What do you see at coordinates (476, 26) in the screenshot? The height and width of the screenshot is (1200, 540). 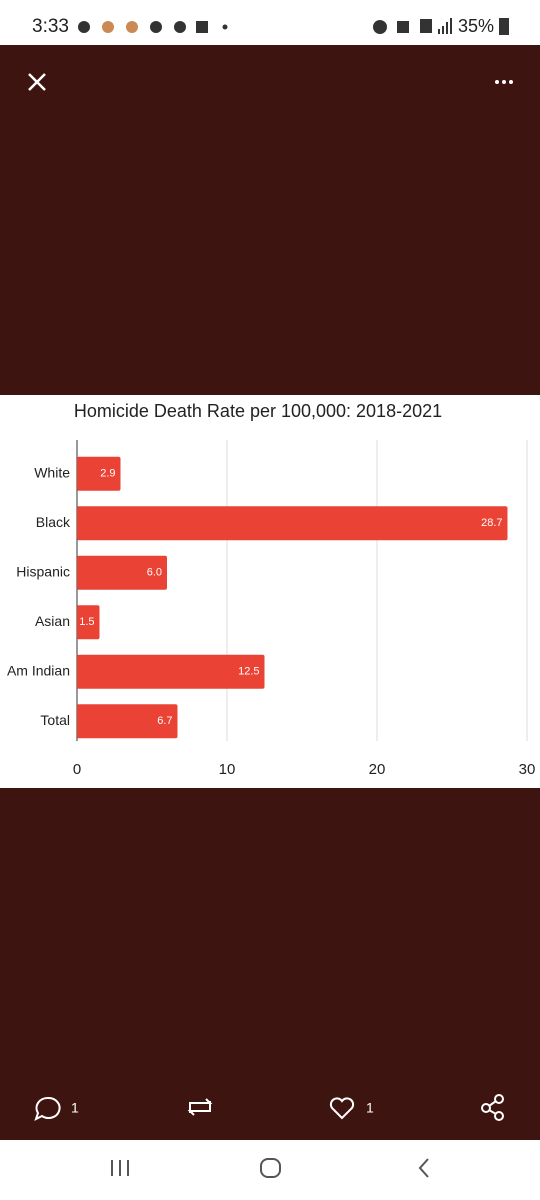 I see `battery-level: 35%` at bounding box center [476, 26].